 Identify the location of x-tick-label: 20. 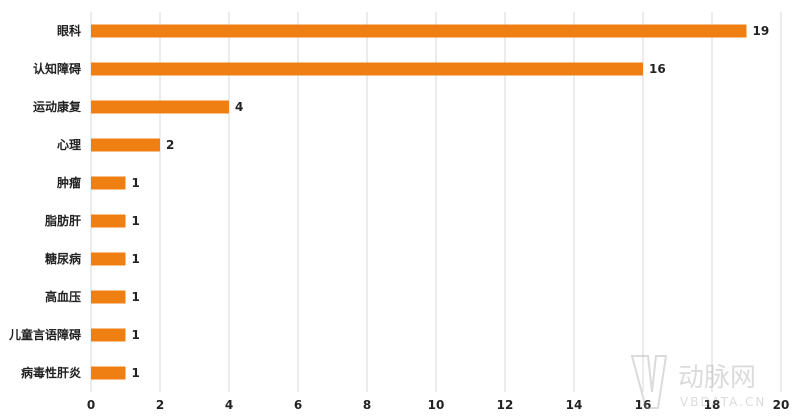
(781, 405).